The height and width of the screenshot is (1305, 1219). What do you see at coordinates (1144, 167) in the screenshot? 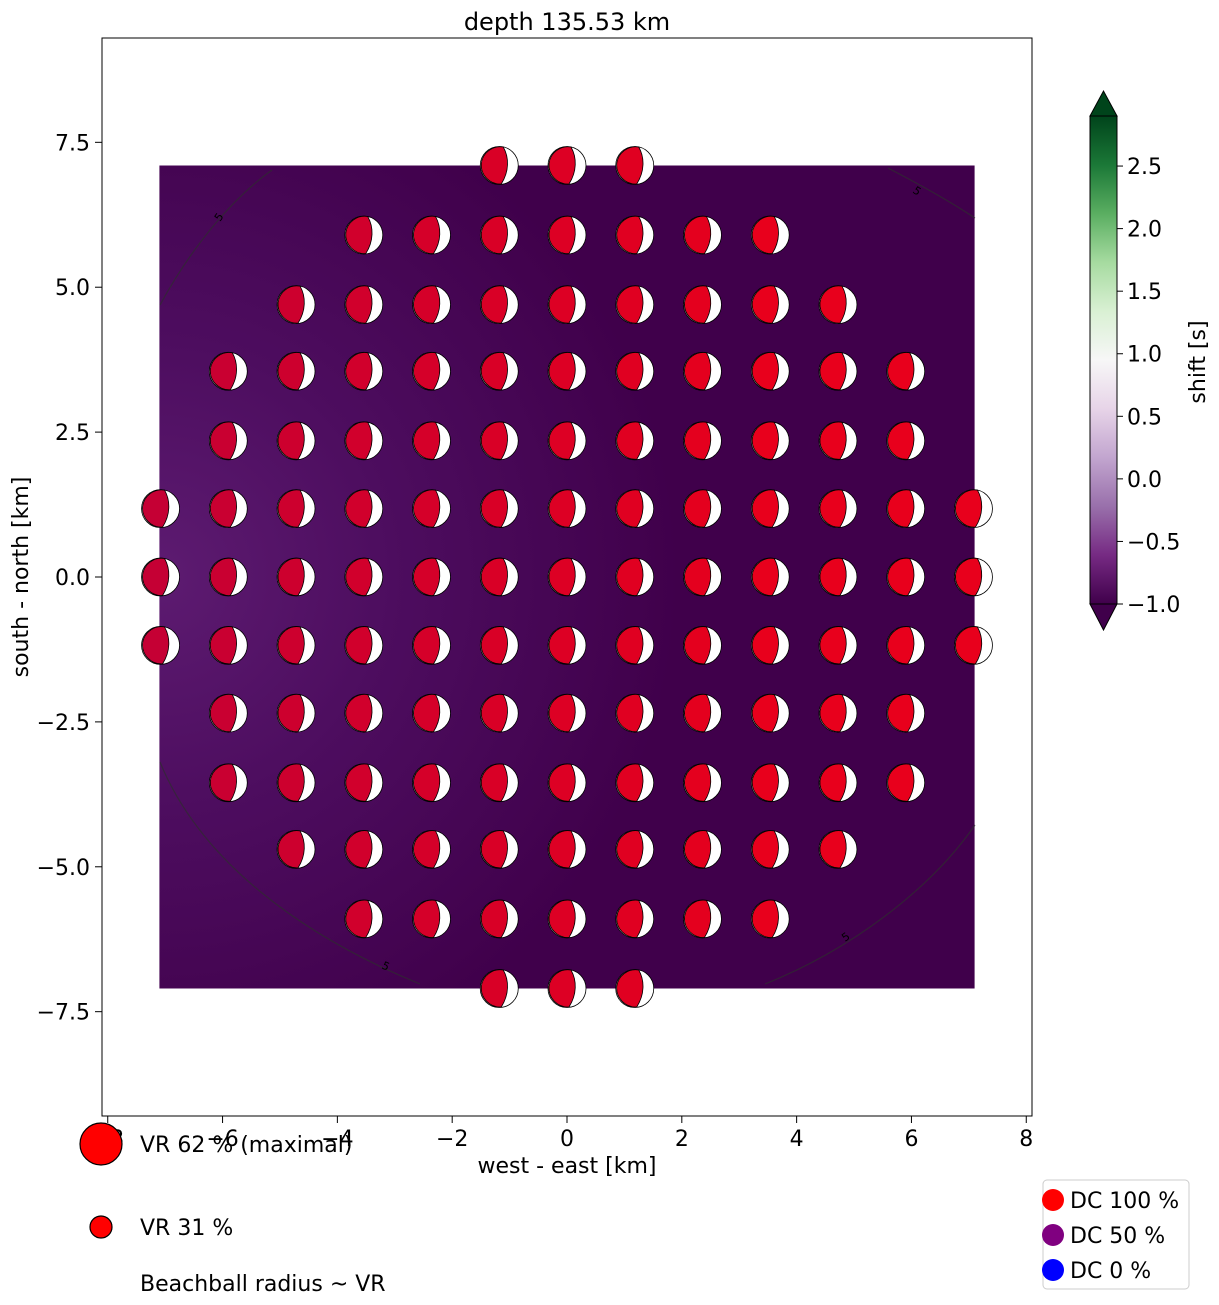
I see `colorbar-tick-label: 2.5` at bounding box center [1144, 167].